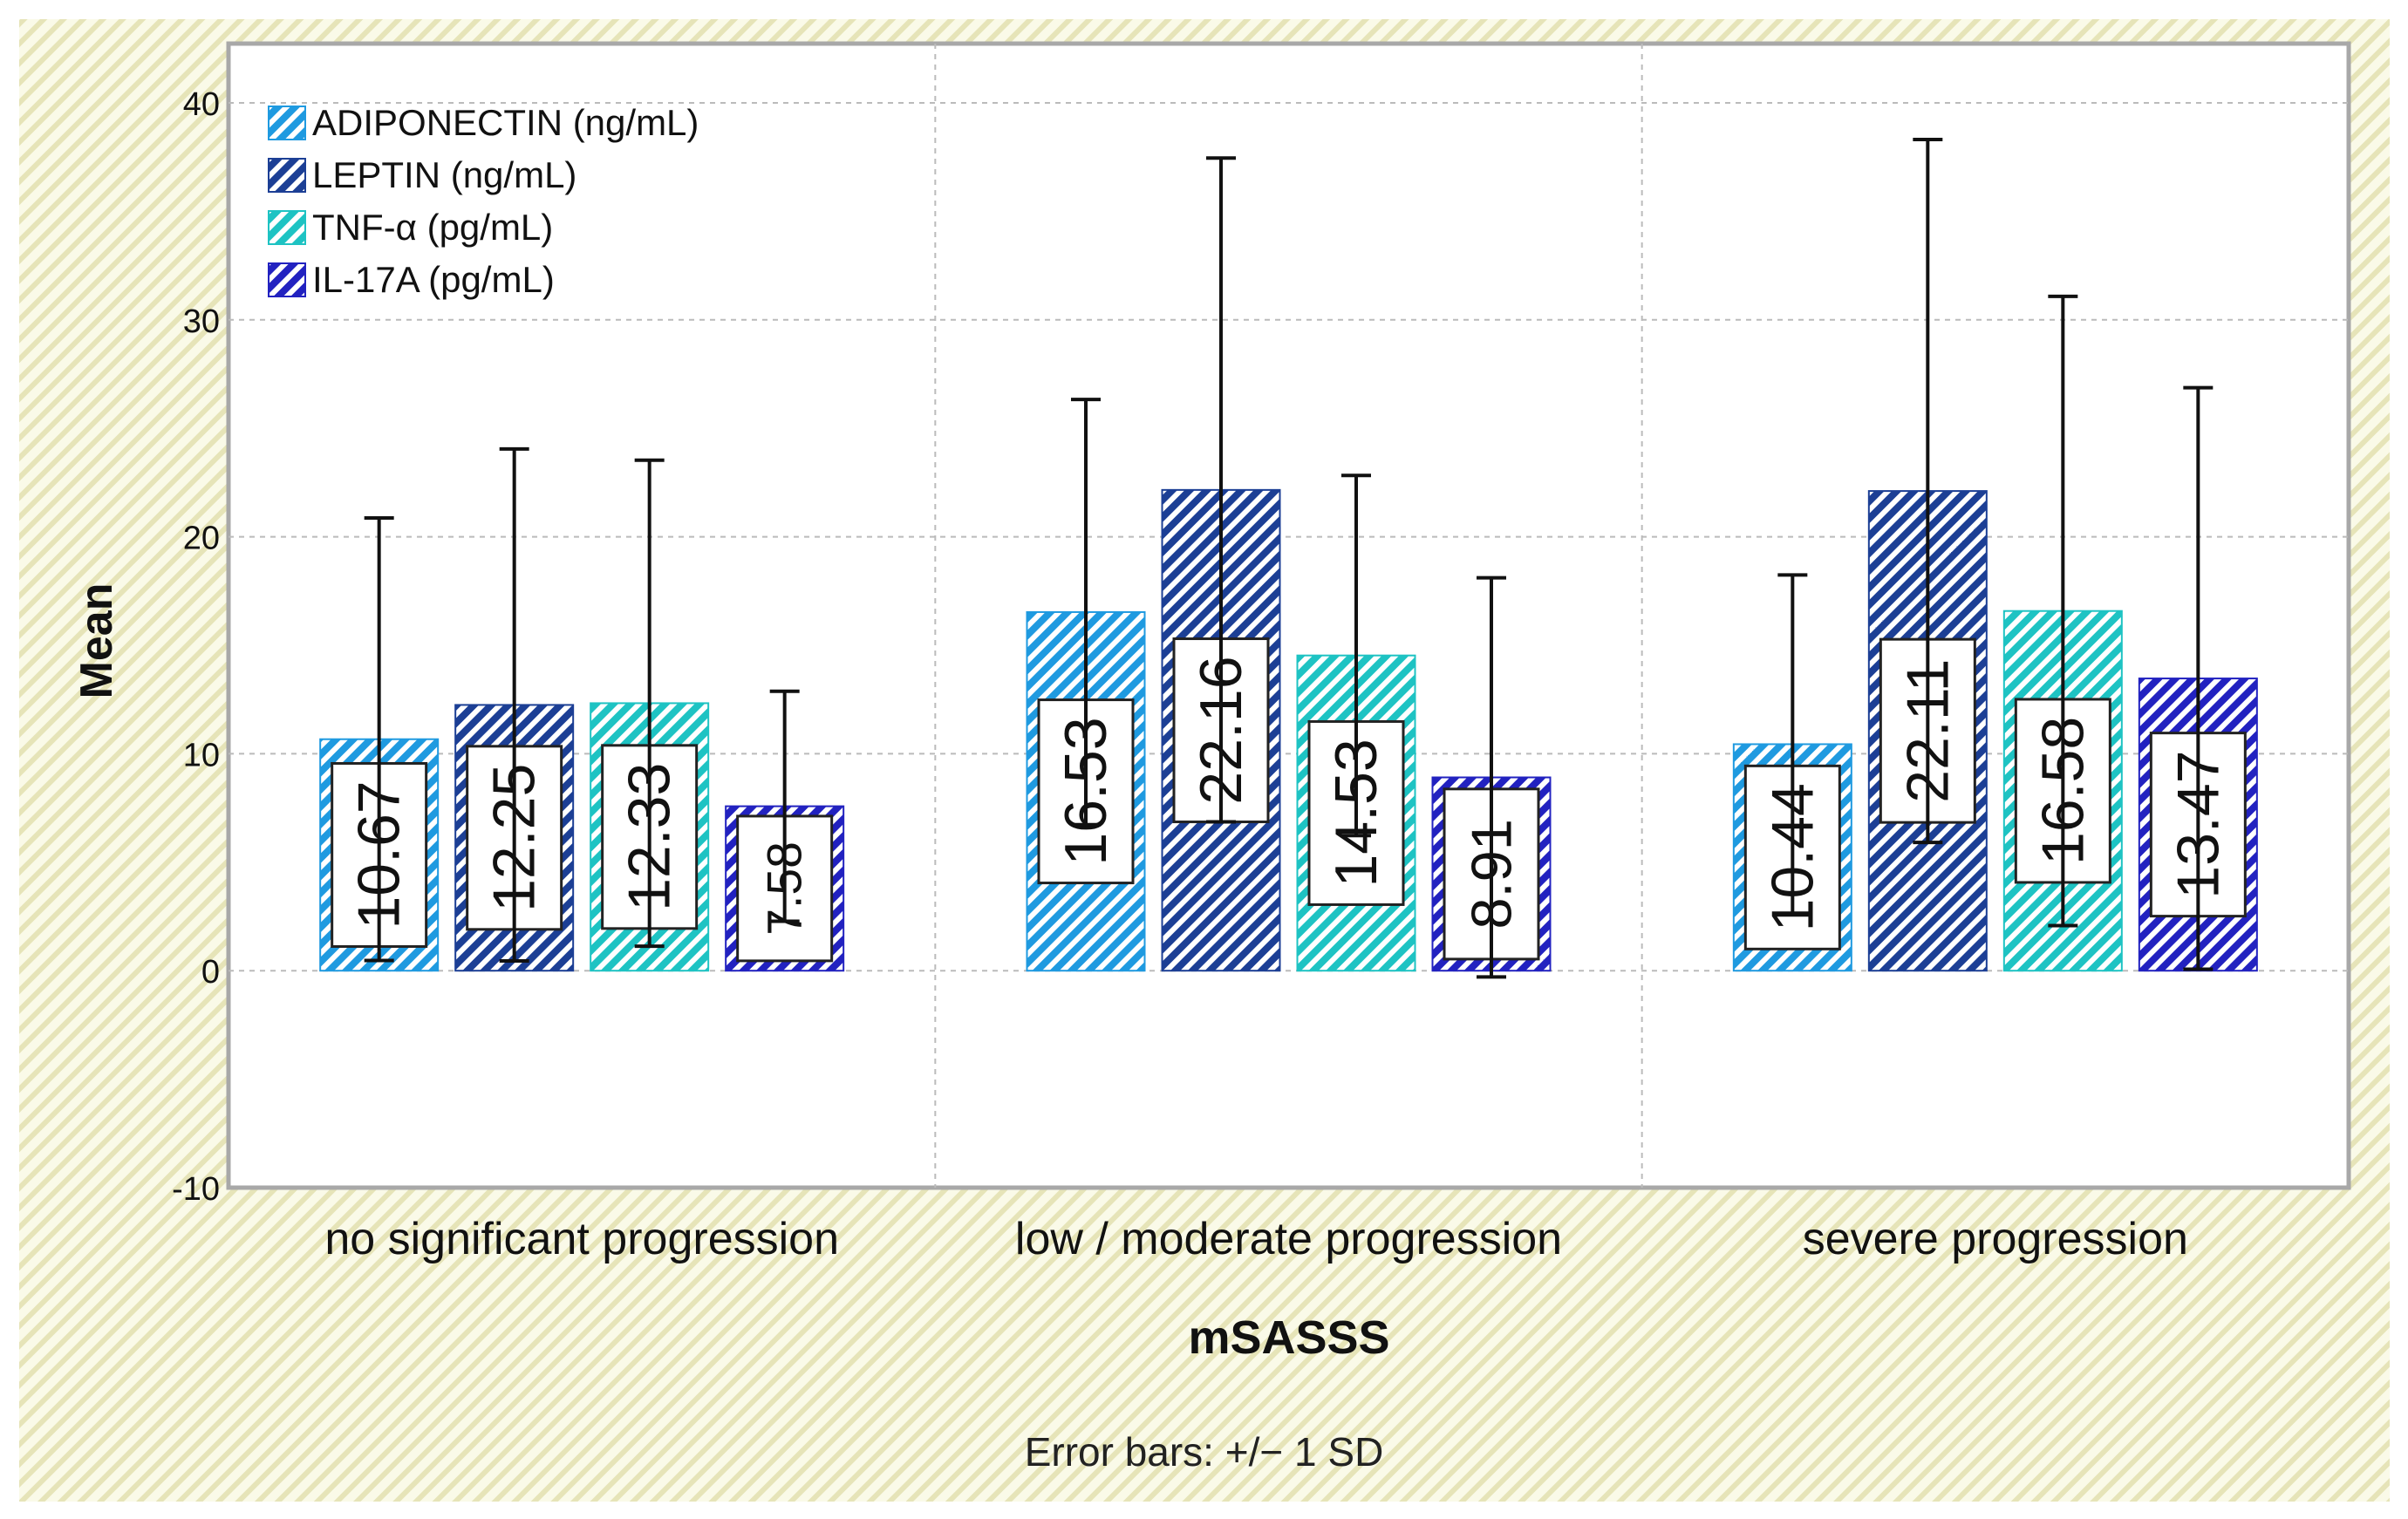 Image resolution: width=2408 pixels, height=1519 pixels. What do you see at coordinates (505, 122) in the screenshot?
I see `legend-label: ADIPONECTIN (ng/mL)` at bounding box center [505, 122].